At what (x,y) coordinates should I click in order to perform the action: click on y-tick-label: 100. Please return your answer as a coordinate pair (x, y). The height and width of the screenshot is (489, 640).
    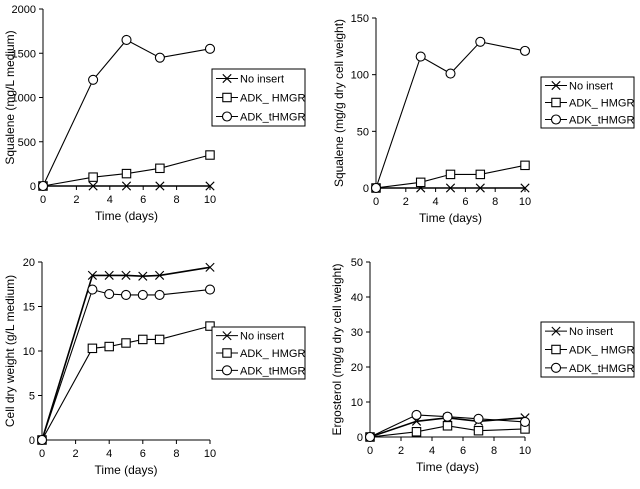
    Looking at the image, I should click on (360, 76).